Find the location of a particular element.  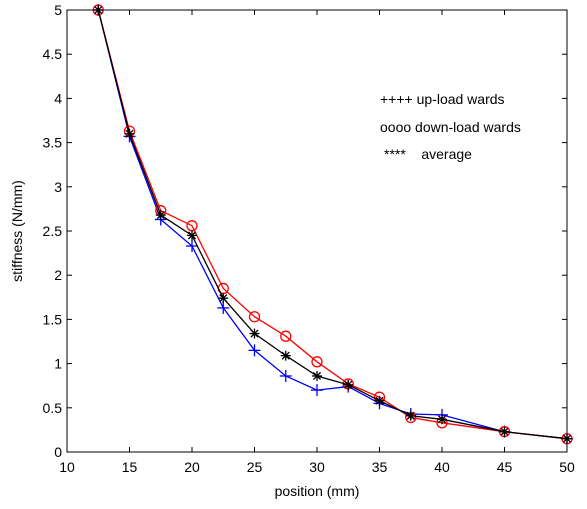

legend-entry-average: **** average is located at coordinates (428, 154).